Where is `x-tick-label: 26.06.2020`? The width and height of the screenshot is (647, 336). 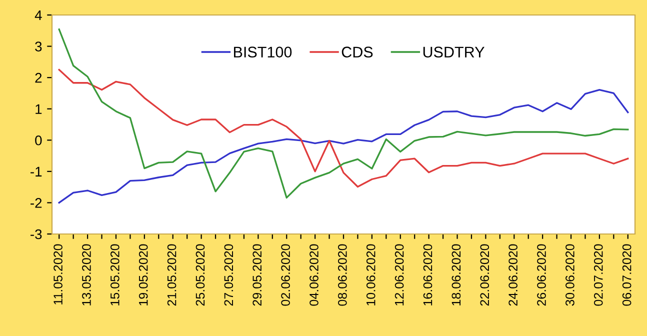
x-tick-label: 26.06.2020 is located at coordinates (541, 275).